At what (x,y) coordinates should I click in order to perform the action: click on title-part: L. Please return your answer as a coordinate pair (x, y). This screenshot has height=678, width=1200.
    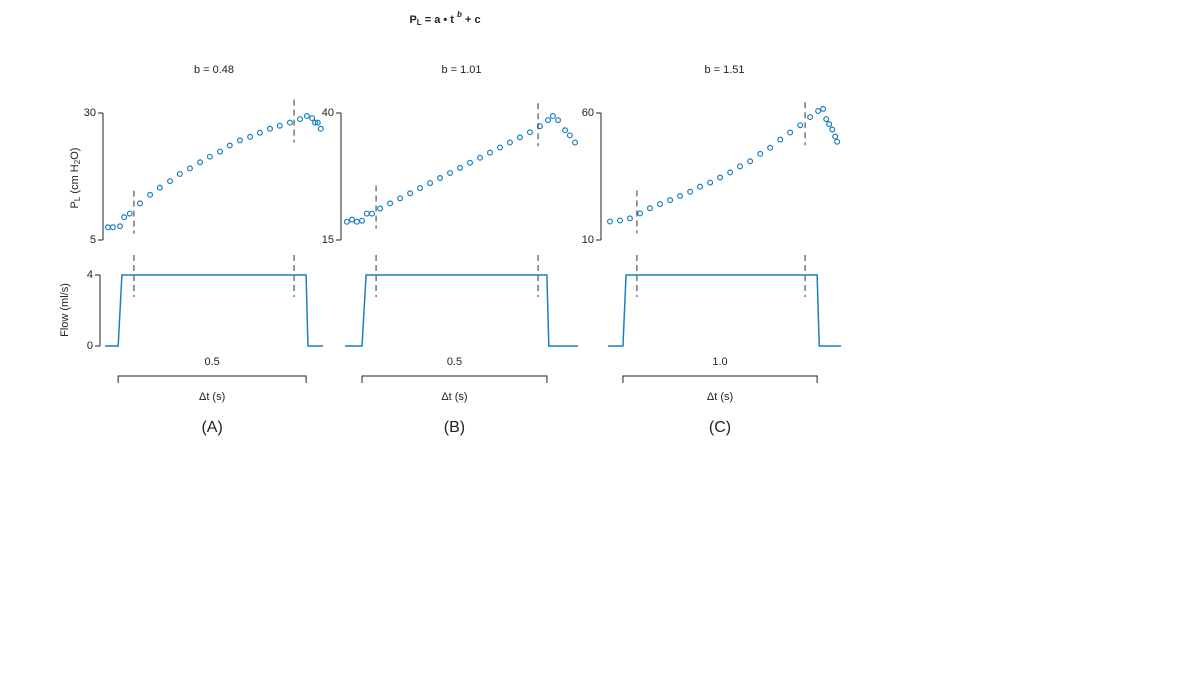
    Looking at the image, I should click on (419, 22).